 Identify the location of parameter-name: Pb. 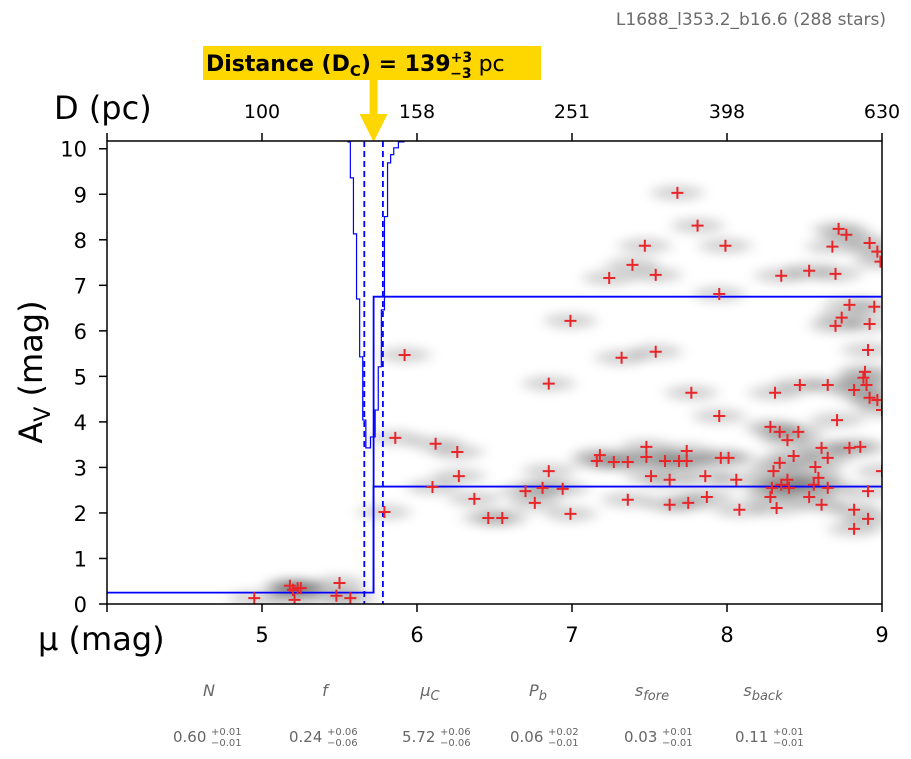
(538, 692).